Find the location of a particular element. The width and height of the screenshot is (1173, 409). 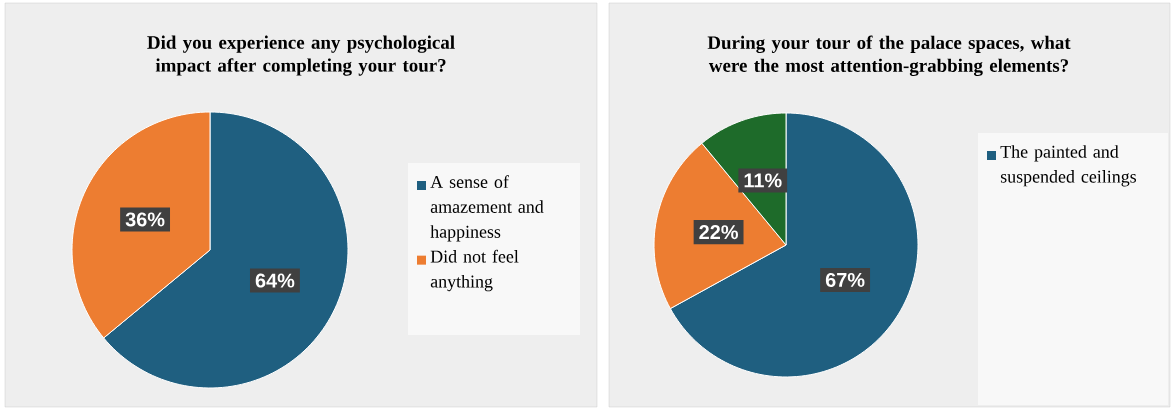

legend-label: The painted and suspended ceilings is located at coordinates (1068, 166).